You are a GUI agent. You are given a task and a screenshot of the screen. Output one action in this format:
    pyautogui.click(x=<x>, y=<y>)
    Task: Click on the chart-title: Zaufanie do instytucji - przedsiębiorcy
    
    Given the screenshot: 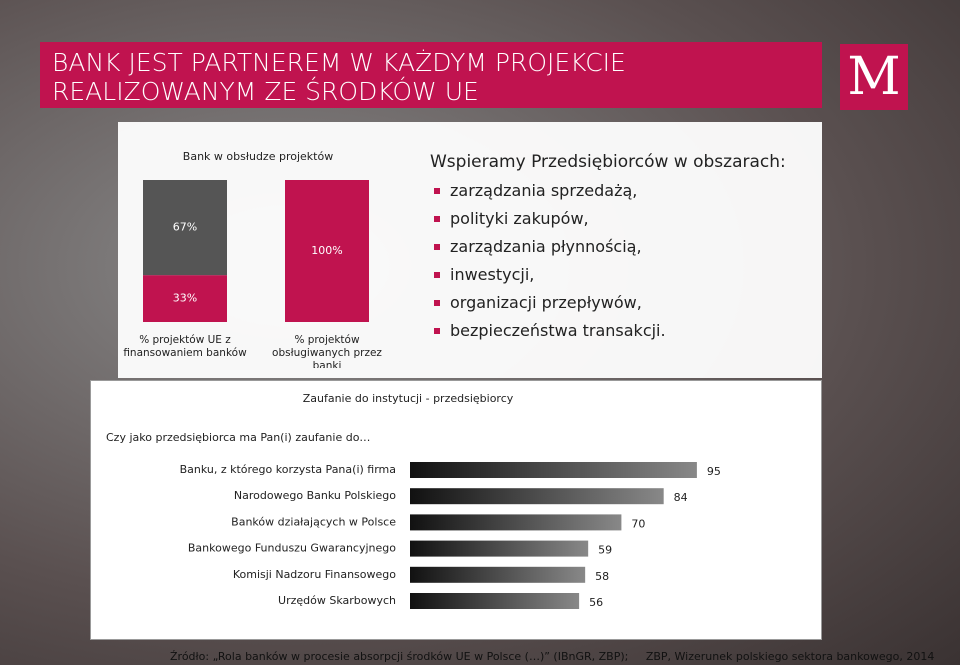 What is the action you would take?
    pyautogui.click(x=408, y=398)
    